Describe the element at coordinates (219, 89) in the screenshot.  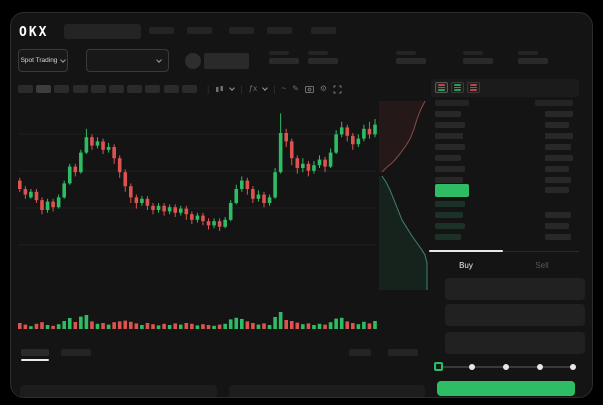
I see `chart-type-icon` at that location.